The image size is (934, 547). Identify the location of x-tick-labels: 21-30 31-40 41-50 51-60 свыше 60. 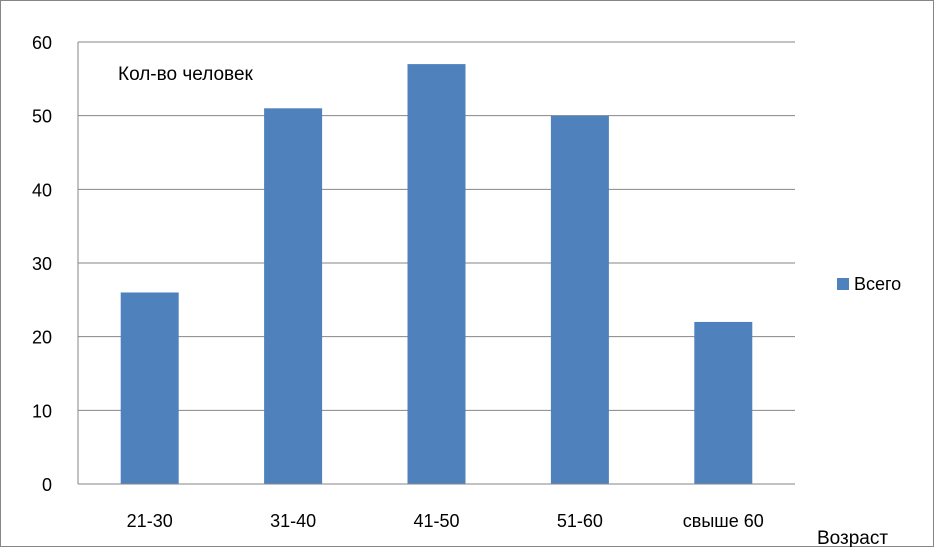
(445, 521).